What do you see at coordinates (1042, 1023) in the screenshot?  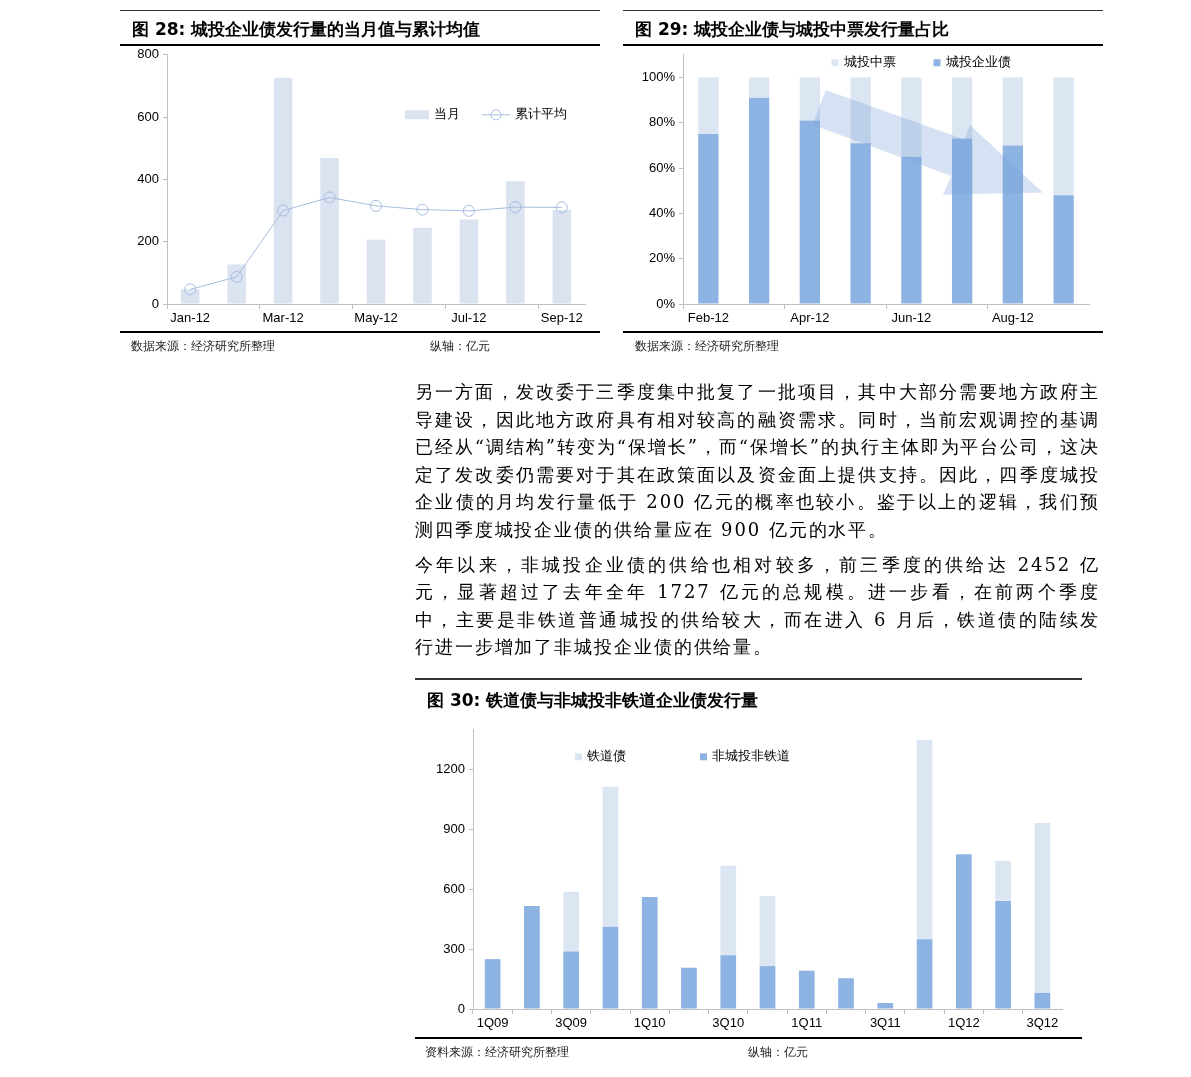 I see `x-tick-label: 3Q12` at bounding box center [1042, 1023].